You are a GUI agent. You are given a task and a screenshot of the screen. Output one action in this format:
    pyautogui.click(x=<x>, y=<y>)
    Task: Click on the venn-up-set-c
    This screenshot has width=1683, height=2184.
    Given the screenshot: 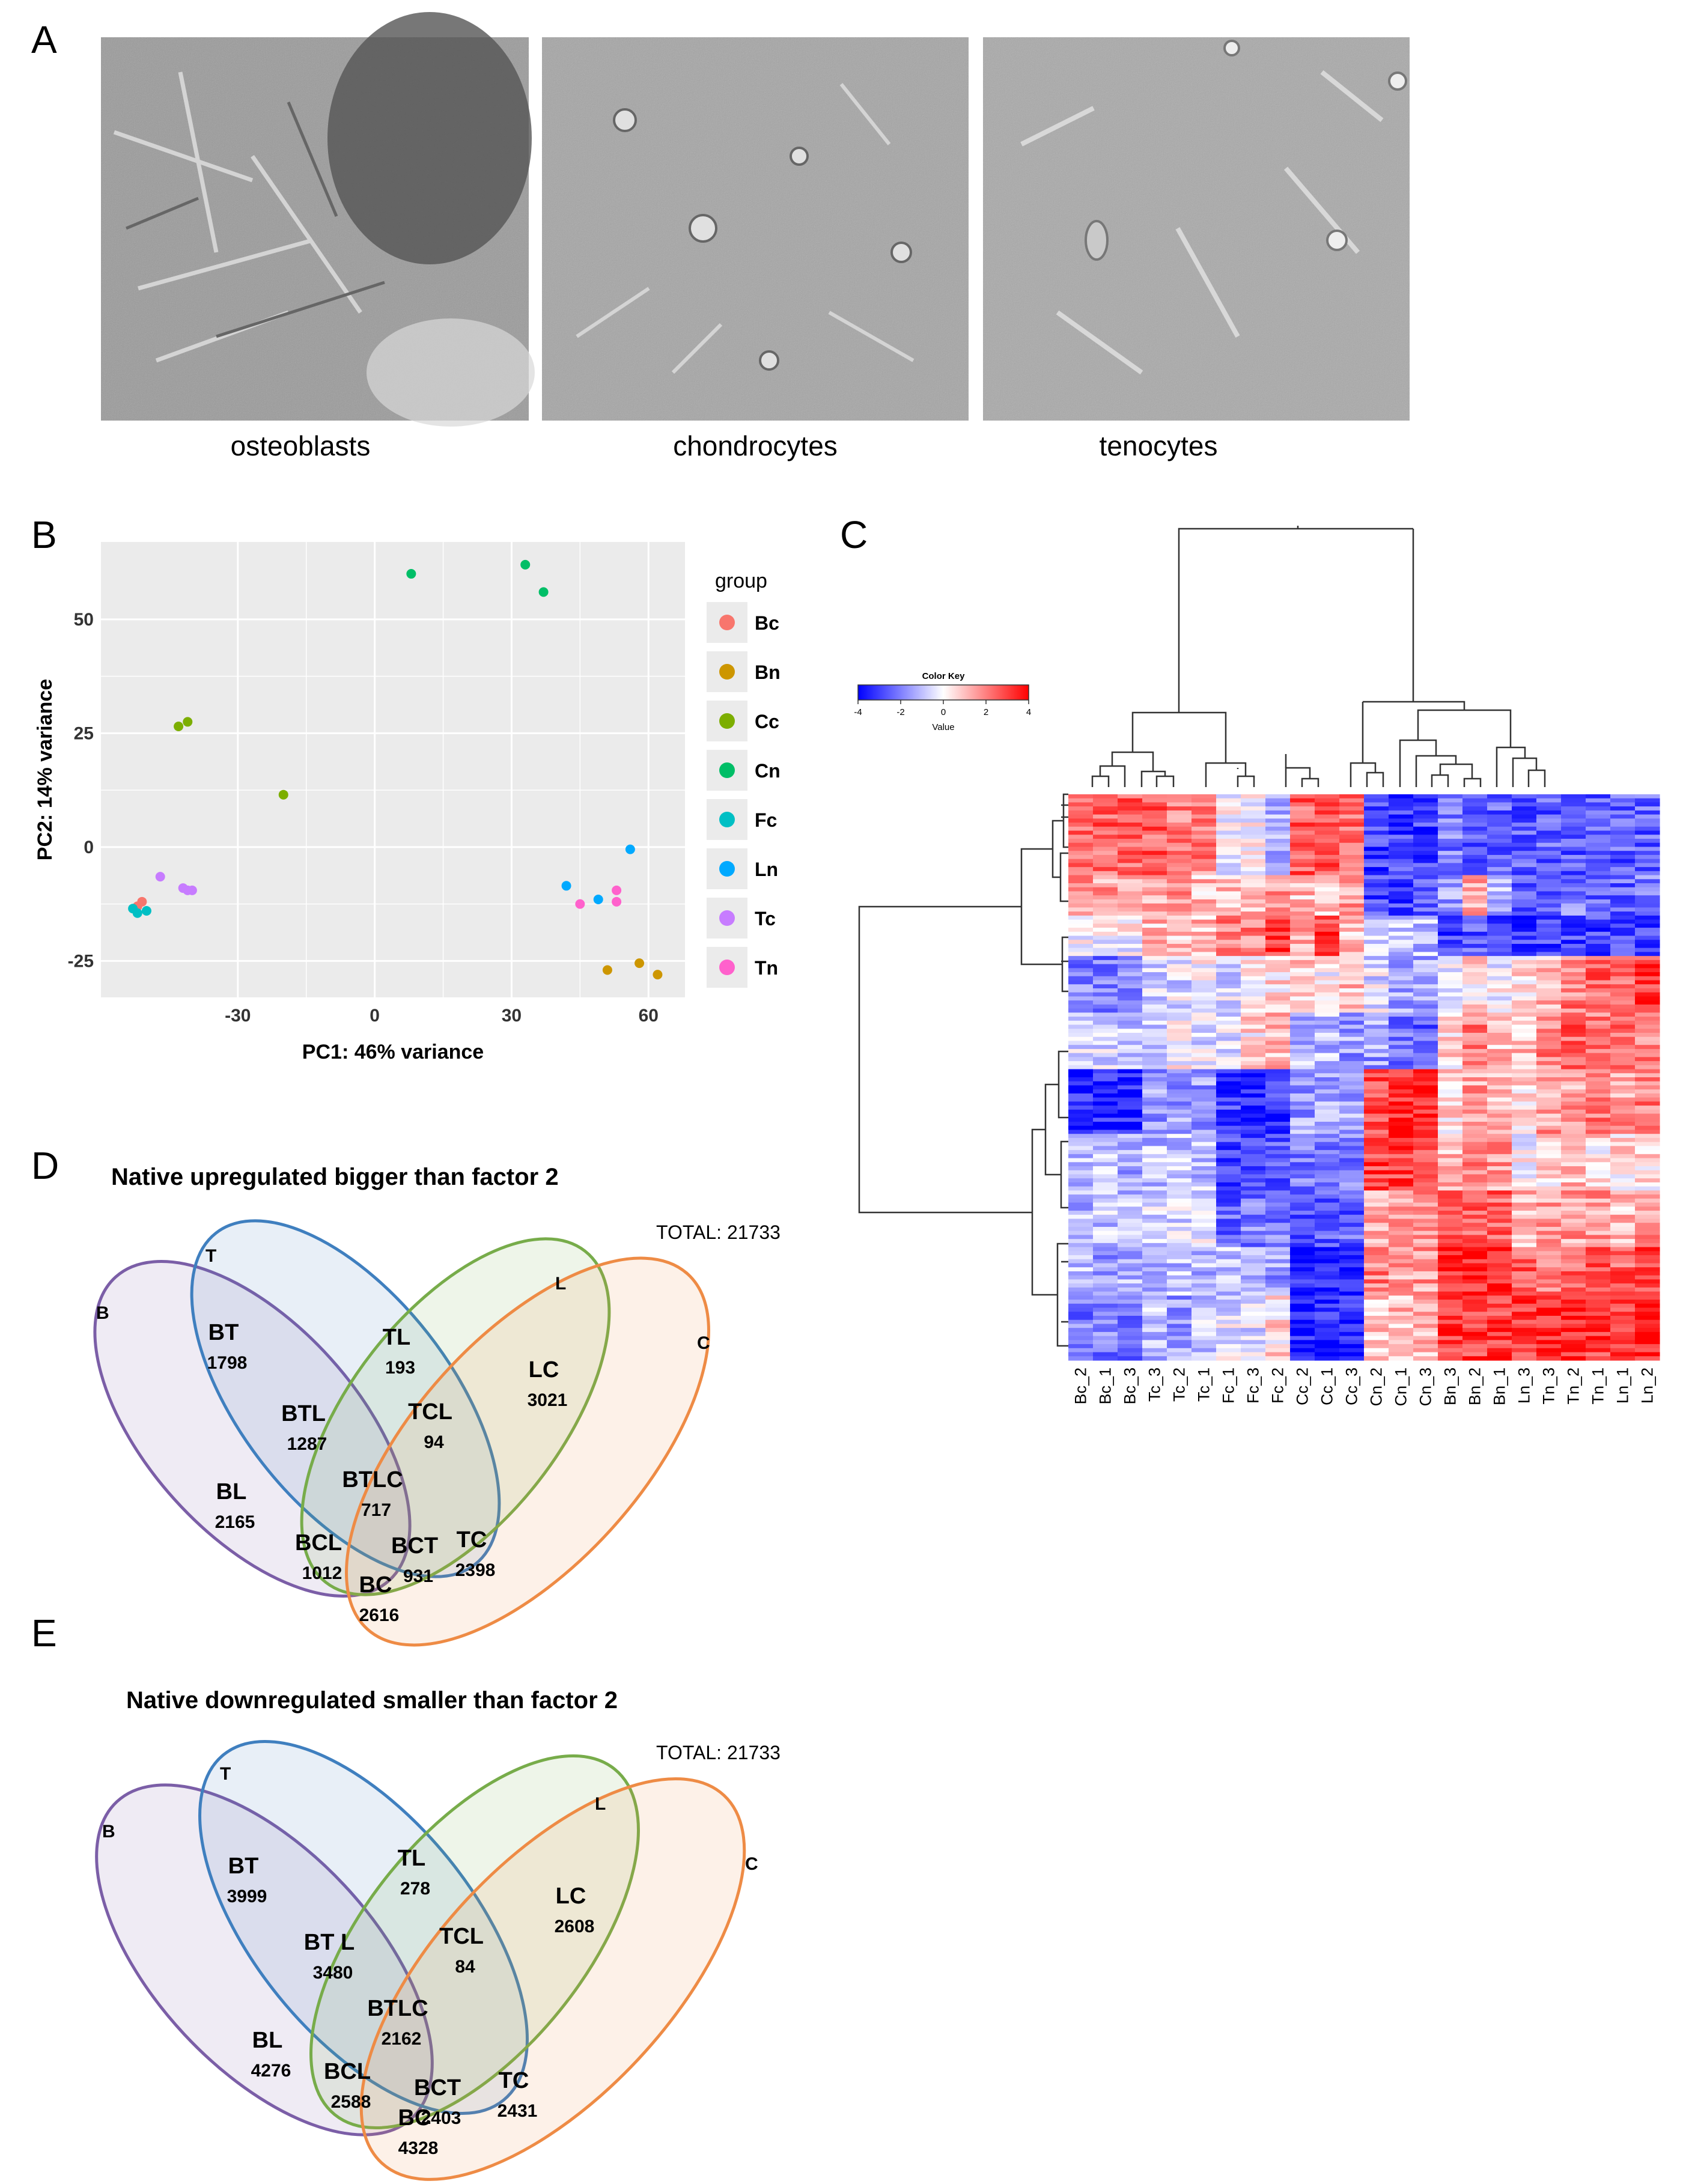 What is the action you would take?
    pyautogui.click(x=527, y=1451)
    